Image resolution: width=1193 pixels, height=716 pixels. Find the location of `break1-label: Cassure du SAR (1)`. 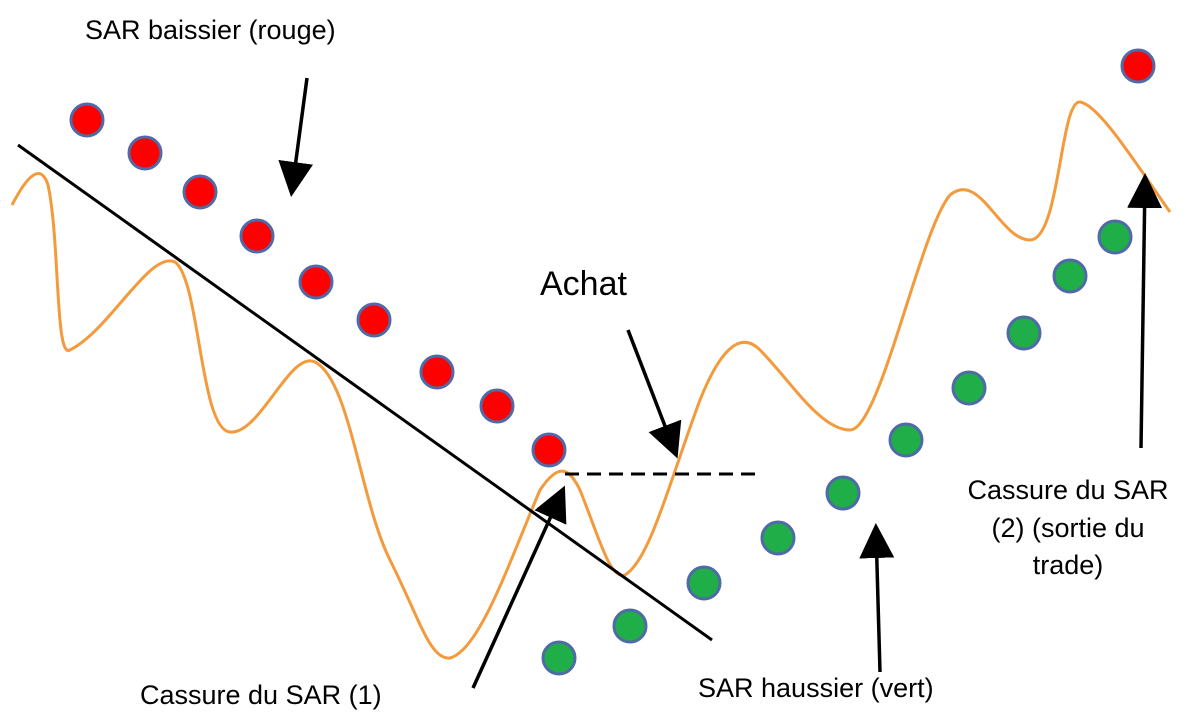

break1-label: Cassure du SAR (1) is located at coordinates (261, 695).